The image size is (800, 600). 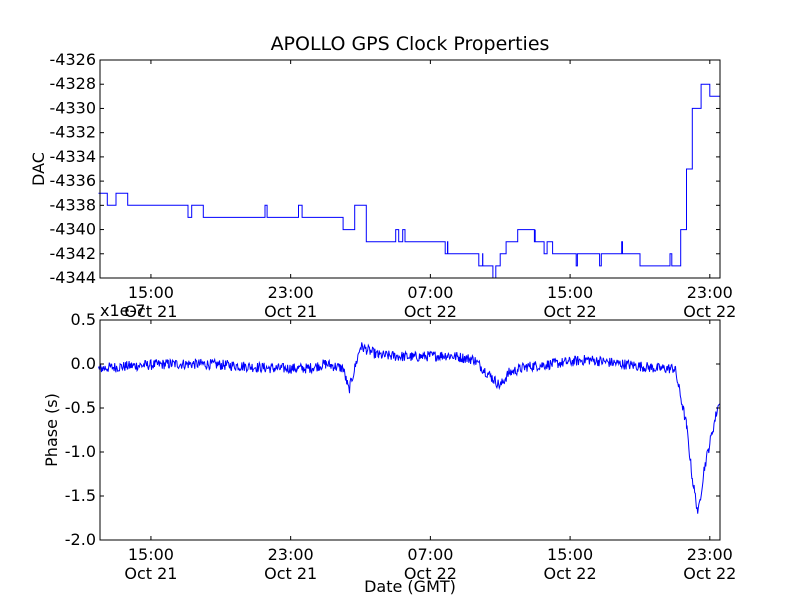 I want to click on phase-ytick-label: 0.0, so click(x=83, y=363).